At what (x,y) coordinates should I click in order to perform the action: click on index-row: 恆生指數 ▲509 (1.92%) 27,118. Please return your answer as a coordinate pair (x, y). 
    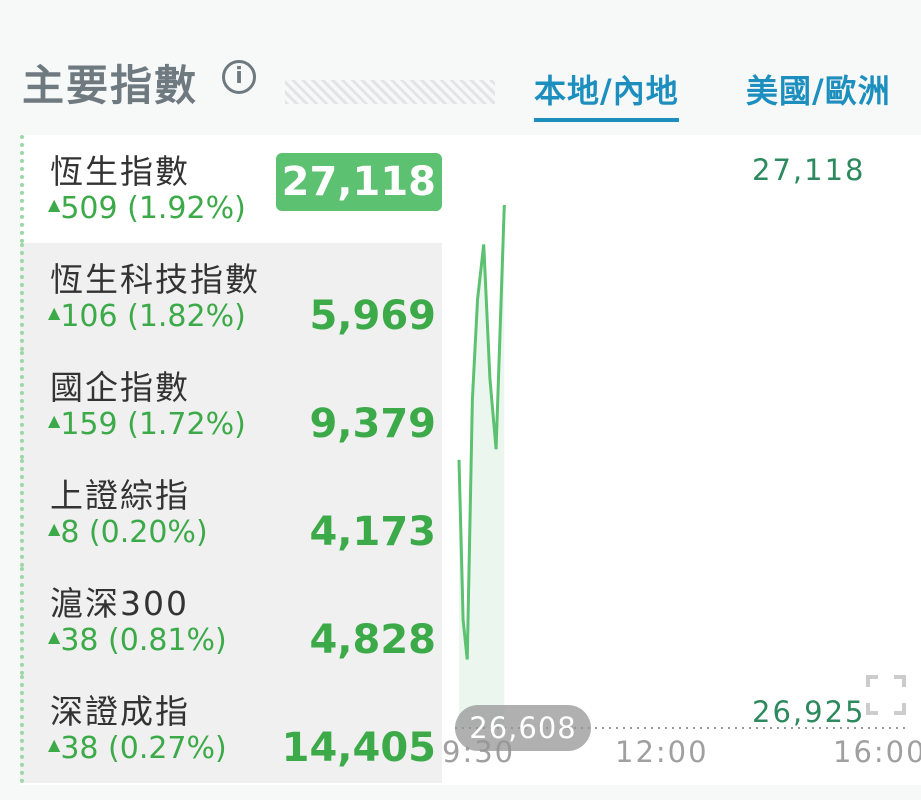
    Looking at the image, I should click on (231, 189).